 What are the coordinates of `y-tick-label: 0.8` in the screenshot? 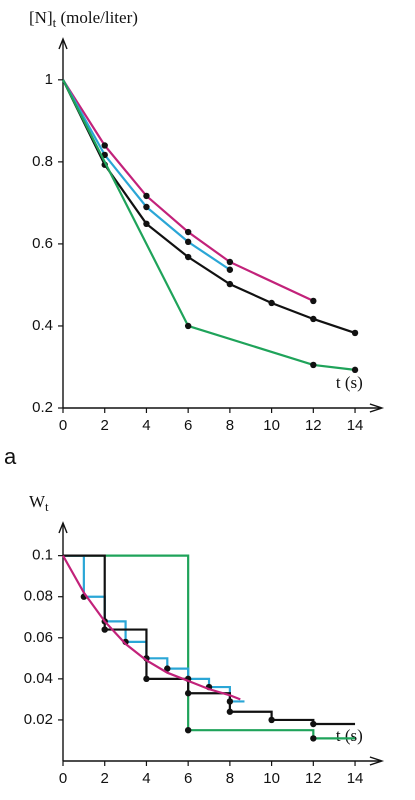 It's located at (42, 161).